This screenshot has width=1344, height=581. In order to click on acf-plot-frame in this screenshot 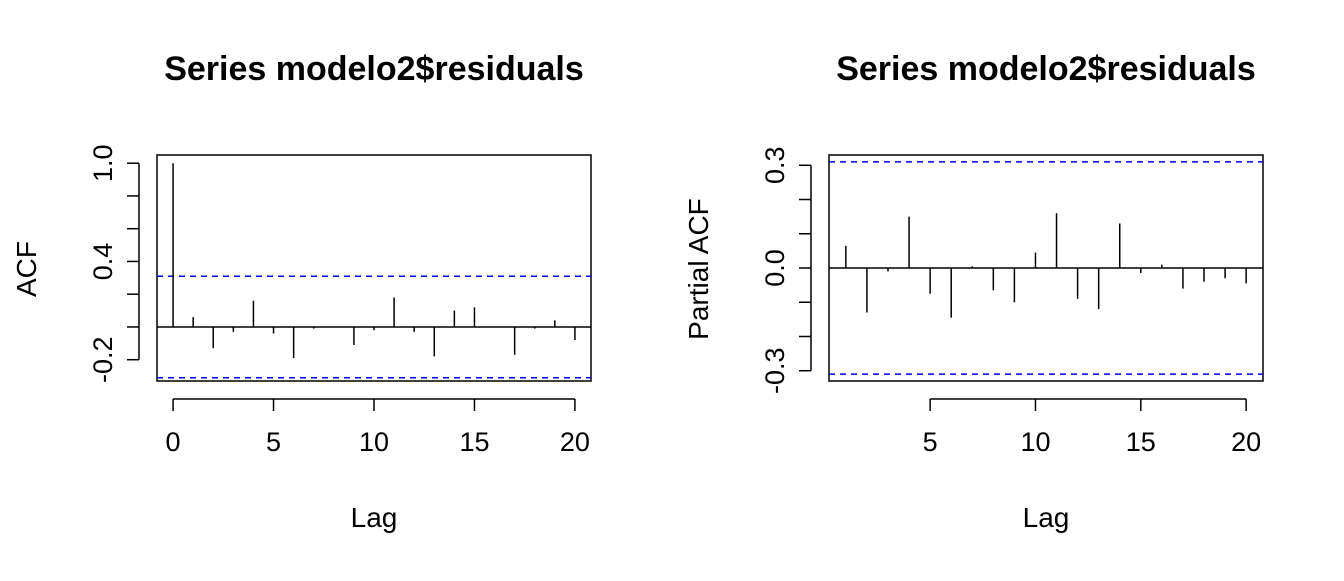, I will do `click(374, 268)`.